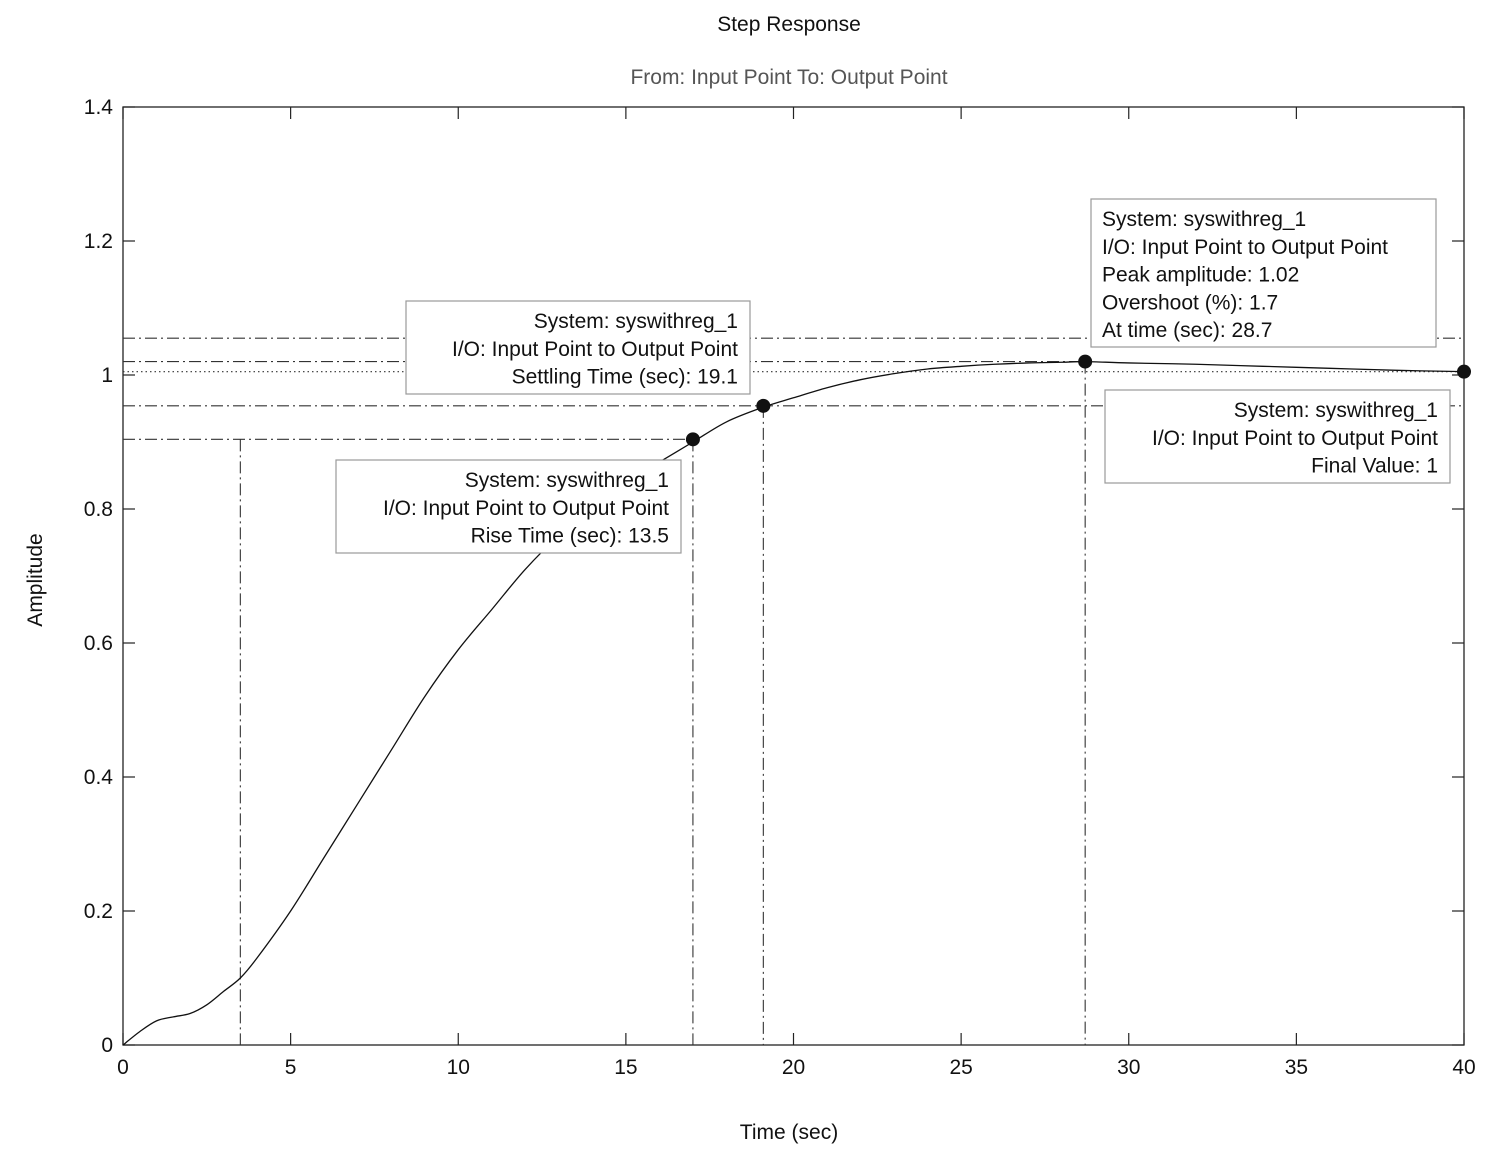 The height and width of the screenshot is (1155, 1500). I want to click on settling-datatip-line: System: syswithreg_1, so click(636, 321).